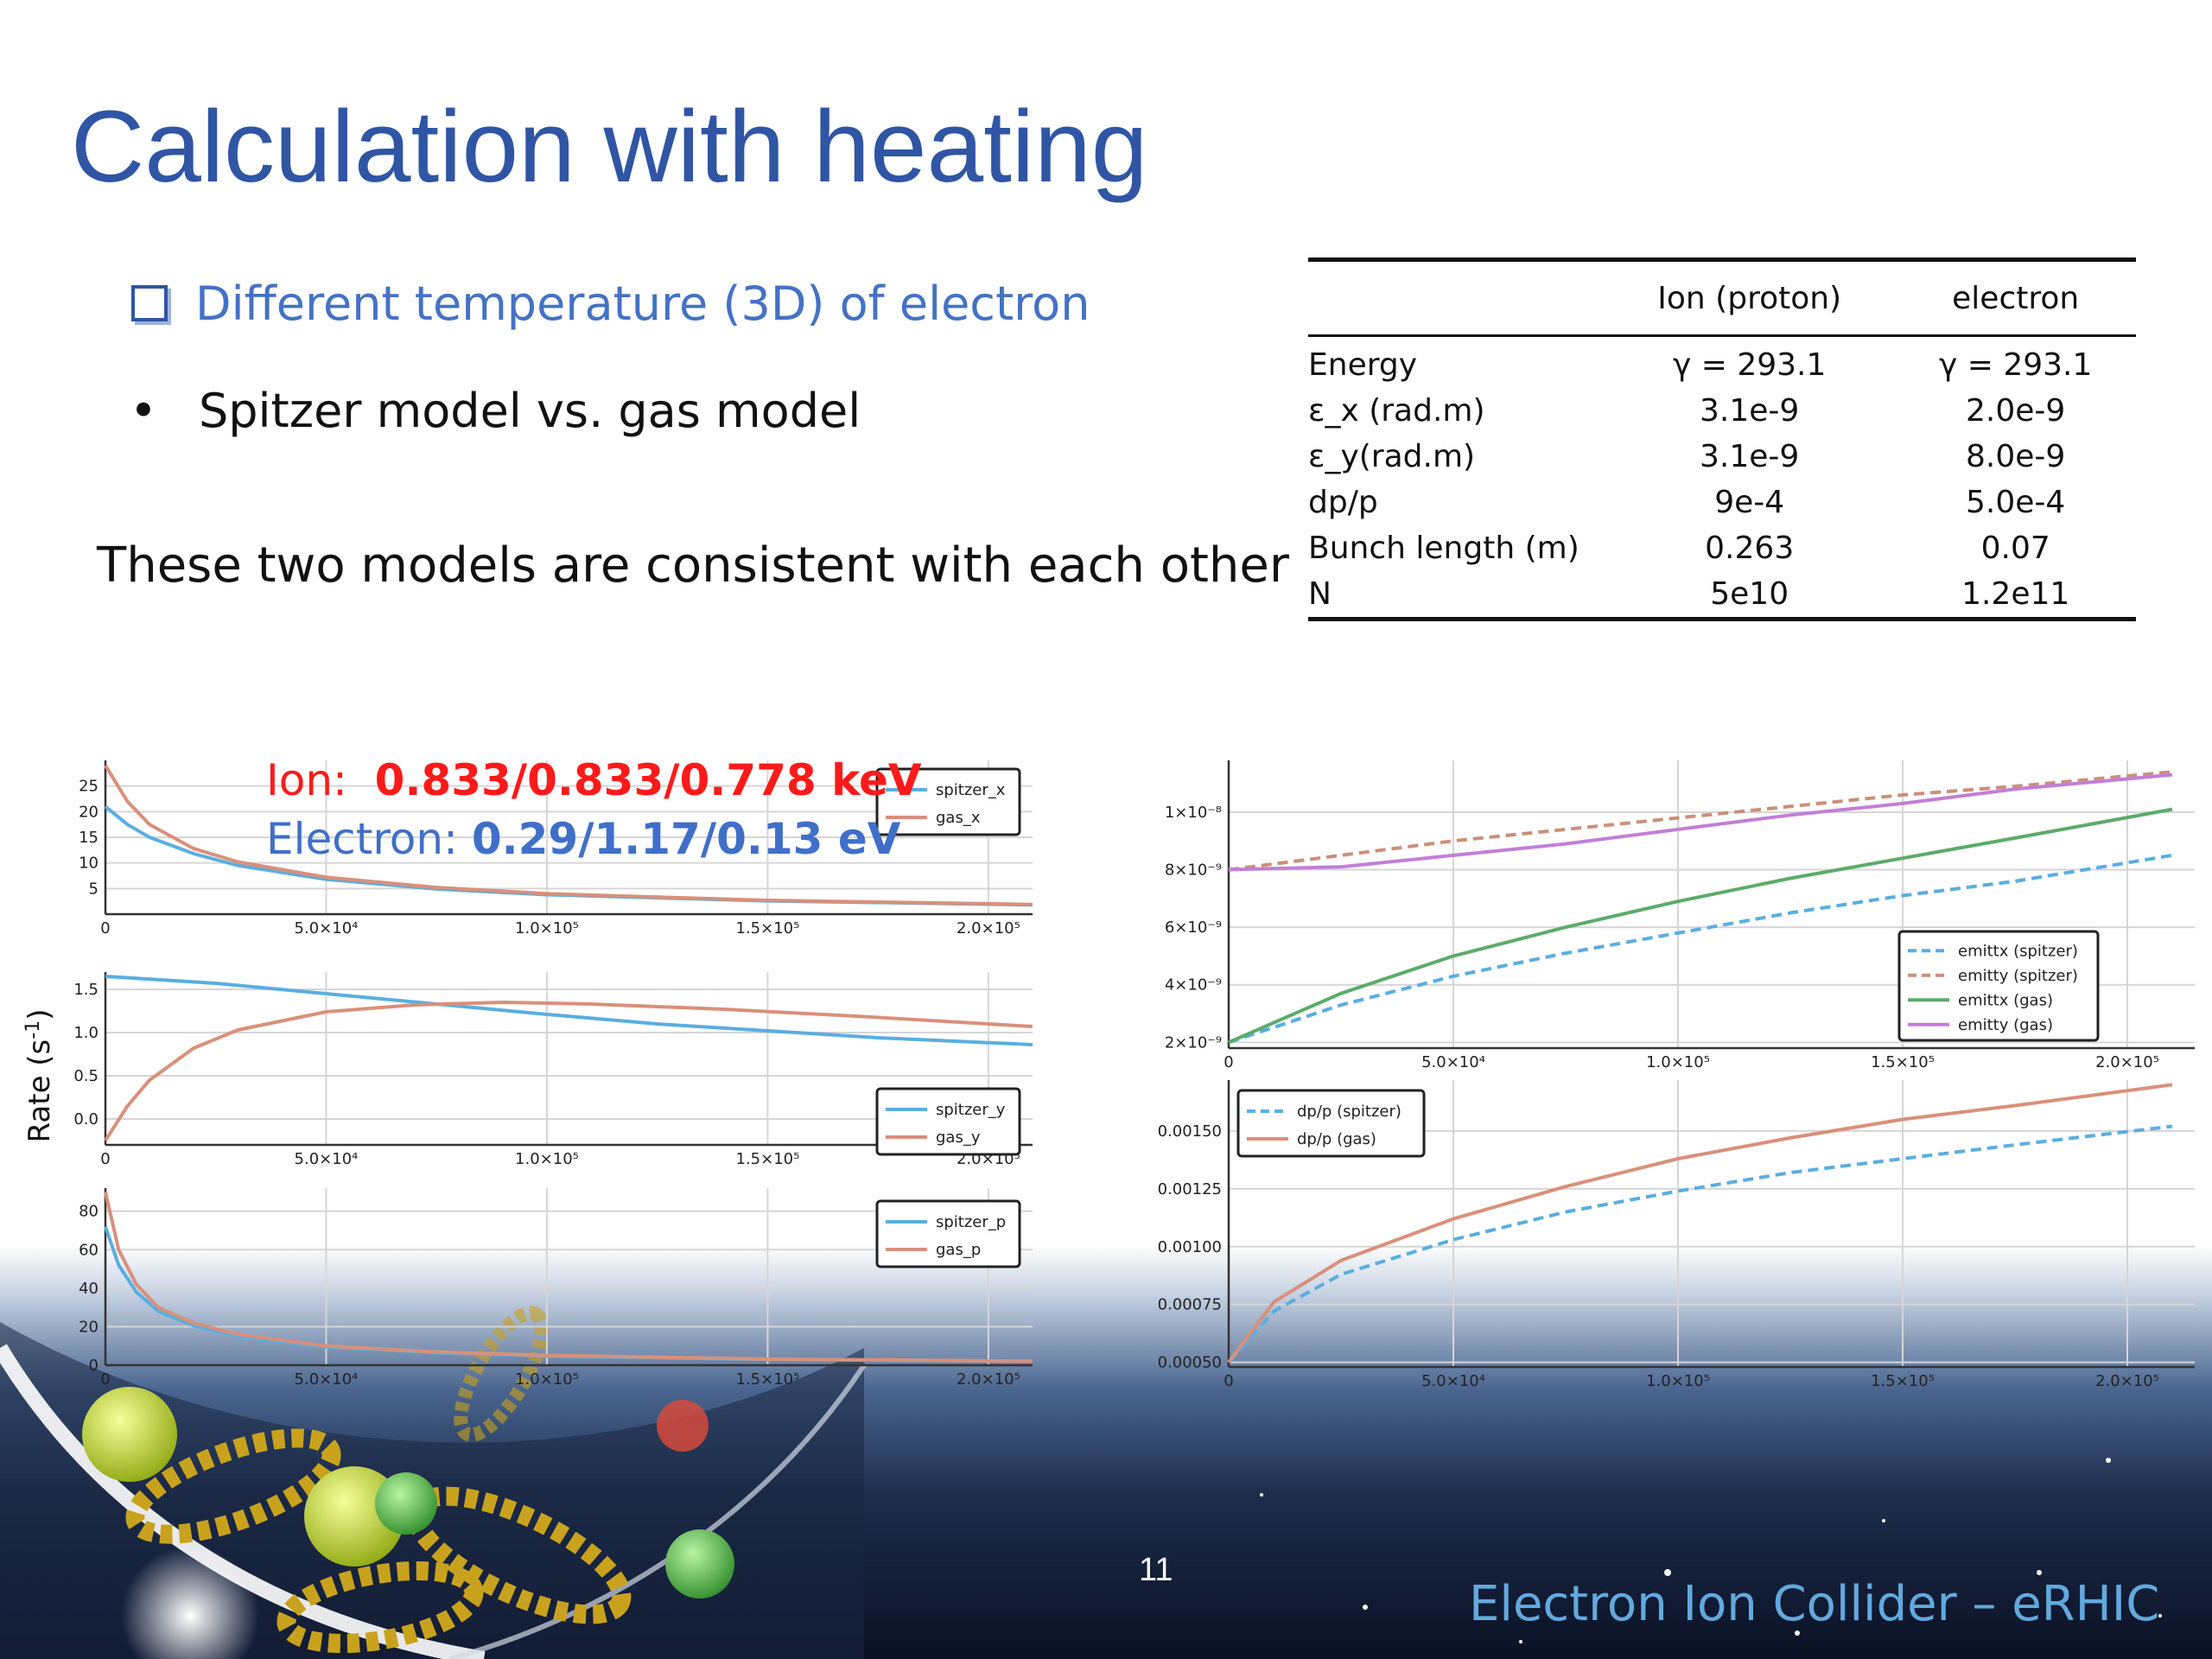 The image size is (2212, 1659). What do you see at coordinates (1156, 1570) in the screenshot?
I see `page-number: 11` at bounding box center [1156, 1570].